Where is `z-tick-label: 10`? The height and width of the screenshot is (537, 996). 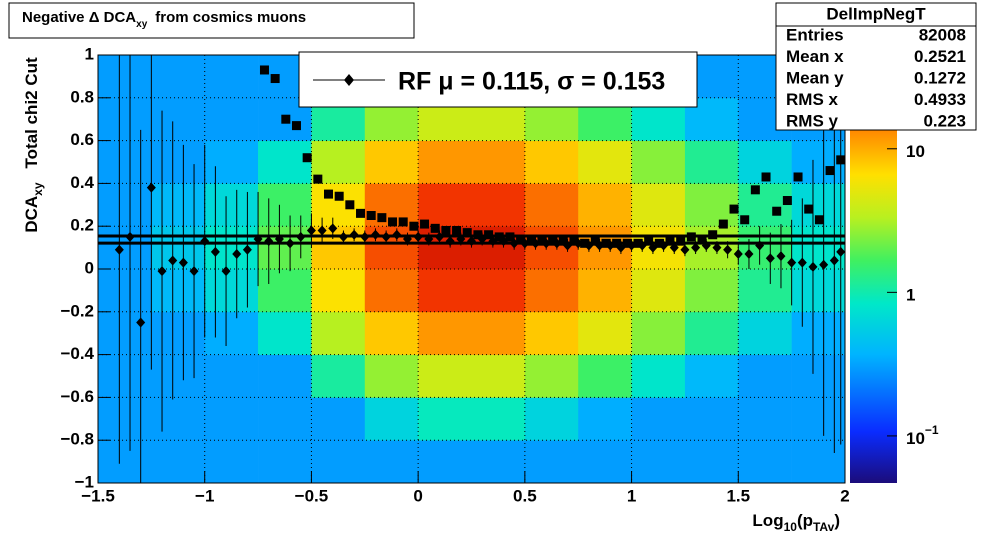 z-tick-label: 10 is located at coordinates (915, 151).